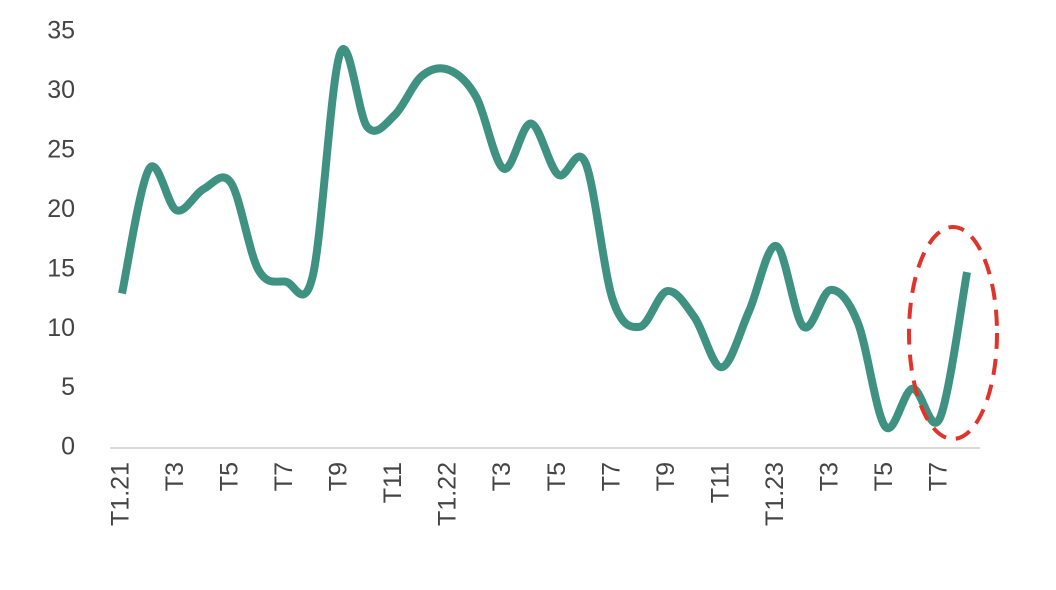 Image resolution: width=1056 pixels, height=590 pixels. What do you see at coordinates (61, 328) in the screenshot?
I see `y-tick-label: 10` at bounding box center [61, 328].